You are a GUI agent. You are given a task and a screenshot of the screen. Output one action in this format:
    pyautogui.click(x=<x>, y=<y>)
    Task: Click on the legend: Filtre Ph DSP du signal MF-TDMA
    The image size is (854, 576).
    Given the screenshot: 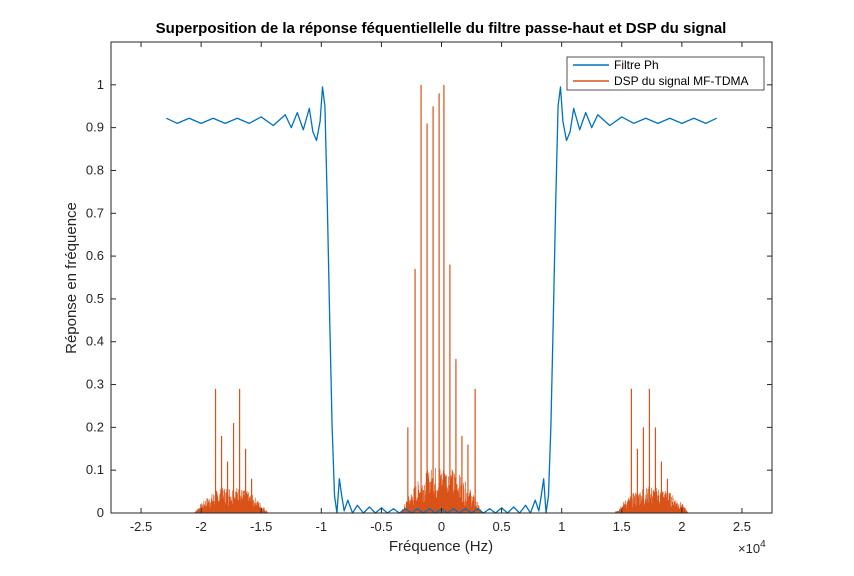 What is the action you would take?
    pyautogui.click(x=665, y=73)
    